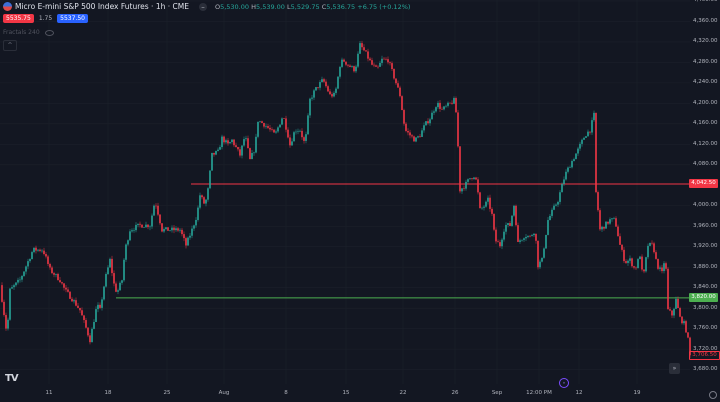  Describe the element at coordinates (455, 393) in the screenshot. I see `time-tick-label: 26` at that location.